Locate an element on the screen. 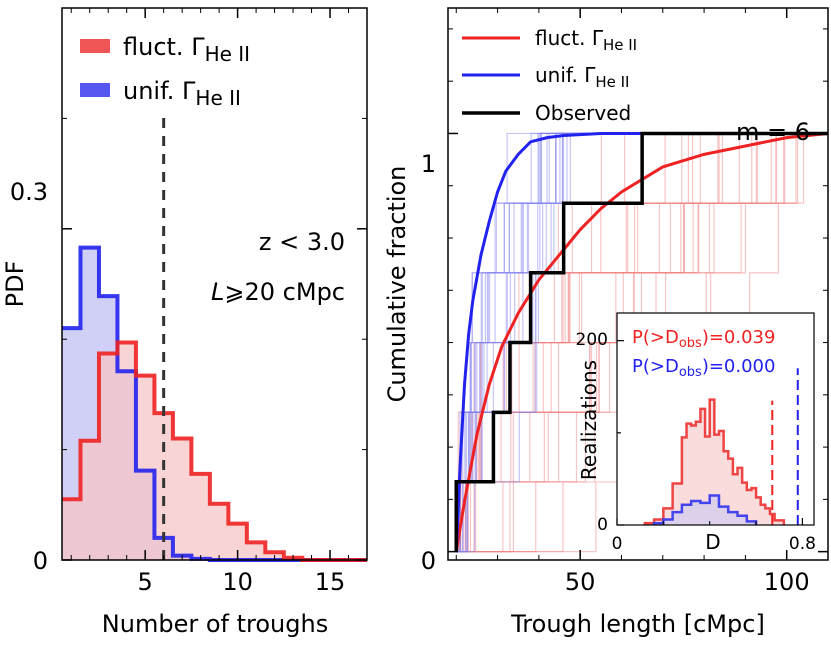 The image size is (831, 645). right-legend-label-unif: unif. ΓHe II is located at coordinates (582, 77).